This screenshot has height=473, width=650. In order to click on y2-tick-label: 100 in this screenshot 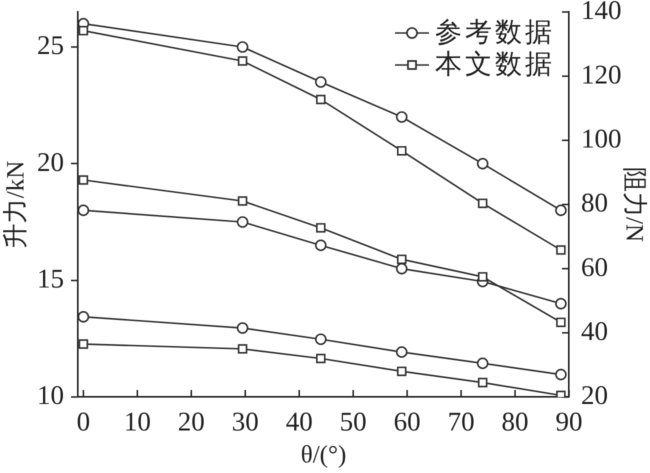, I will do `click(601, 138)`.